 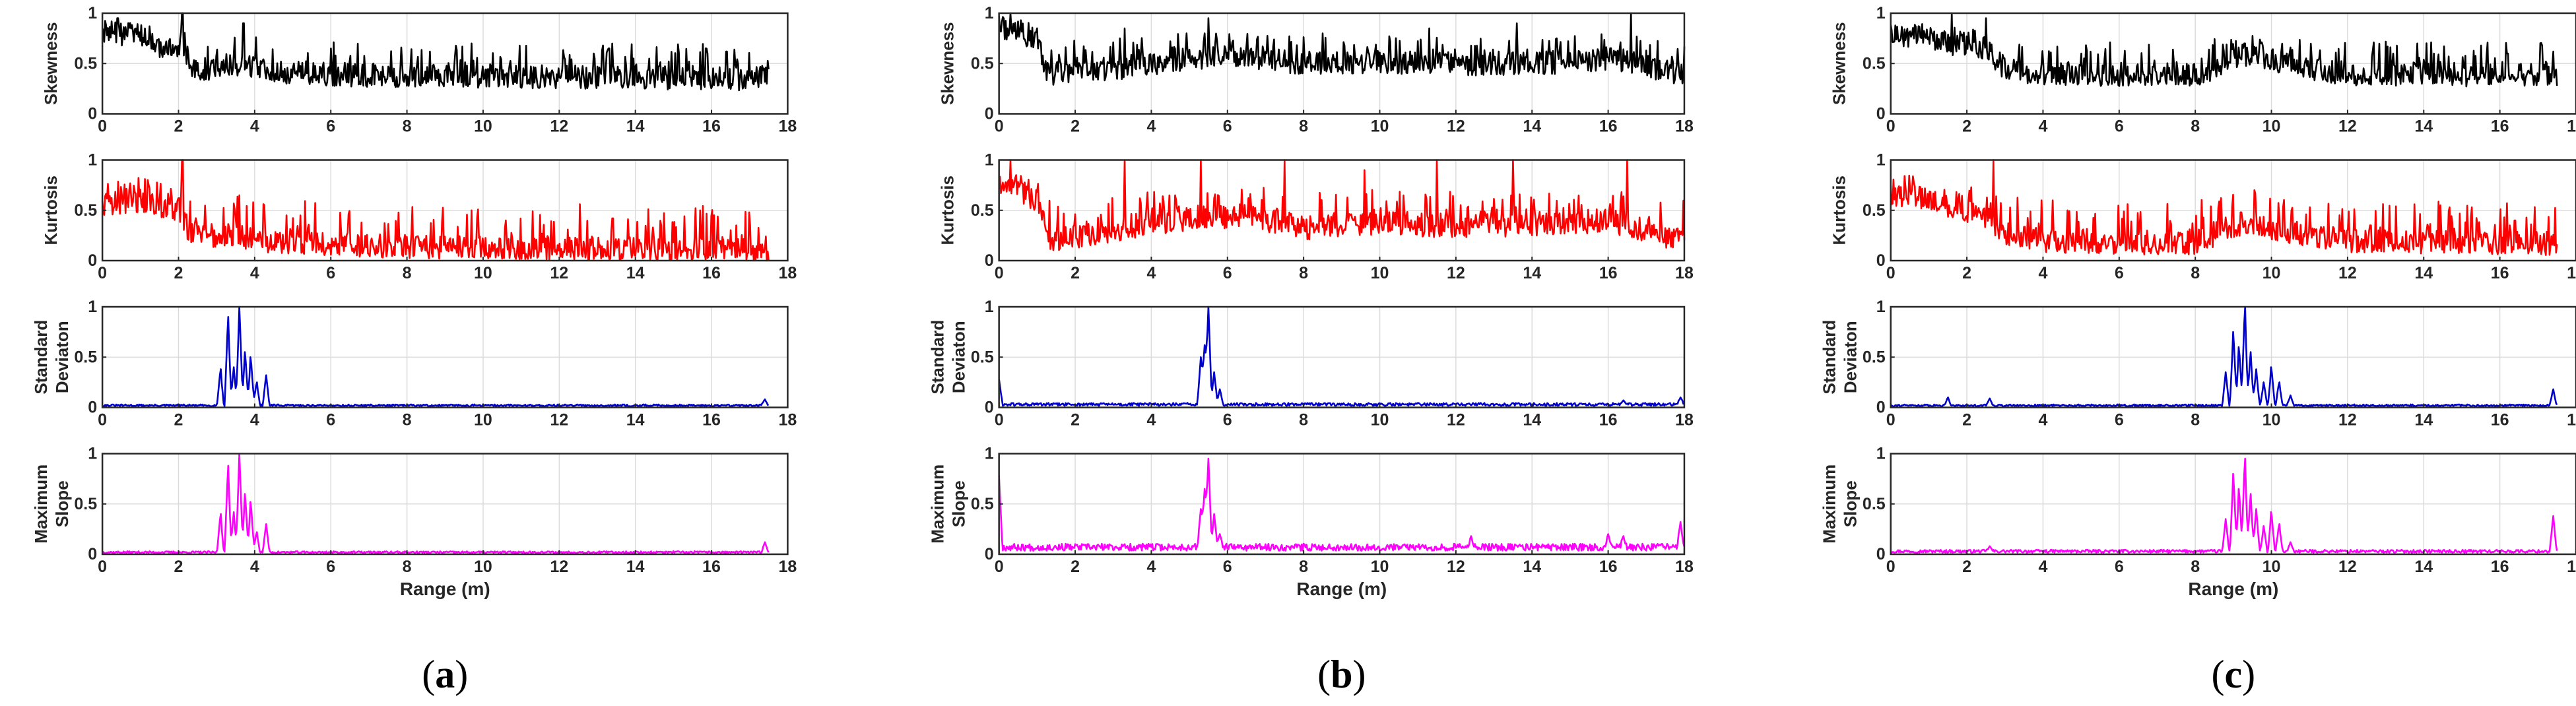 I want to click on std-plot: 0 2 4 6 8 10 12 14 16 18 0 0.5 1 StandardDeviaton, so click(x=414, y=364).